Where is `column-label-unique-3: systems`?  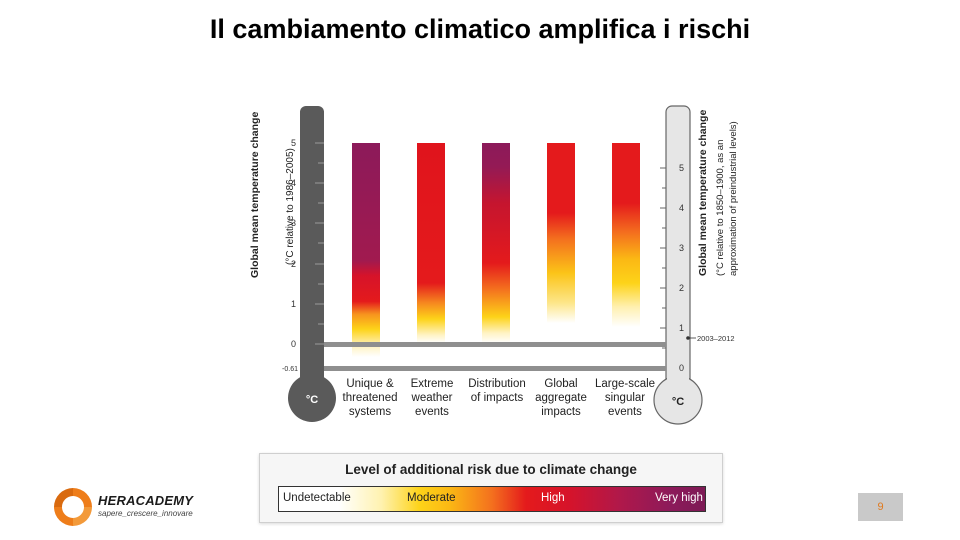
column-label-unique-3: systems is located at coordinates (370, 412).